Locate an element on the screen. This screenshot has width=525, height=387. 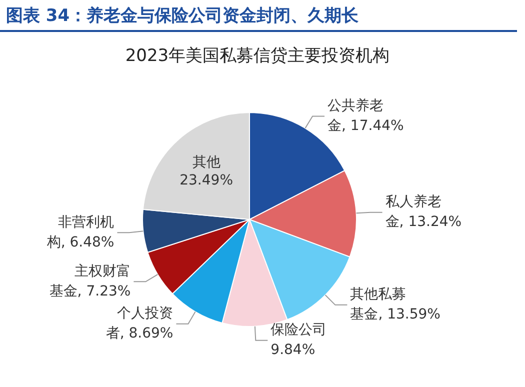
chart-title: 图表 34：养老金与保险公司资金封闭、久期长 is located at coordinates (258, 16).